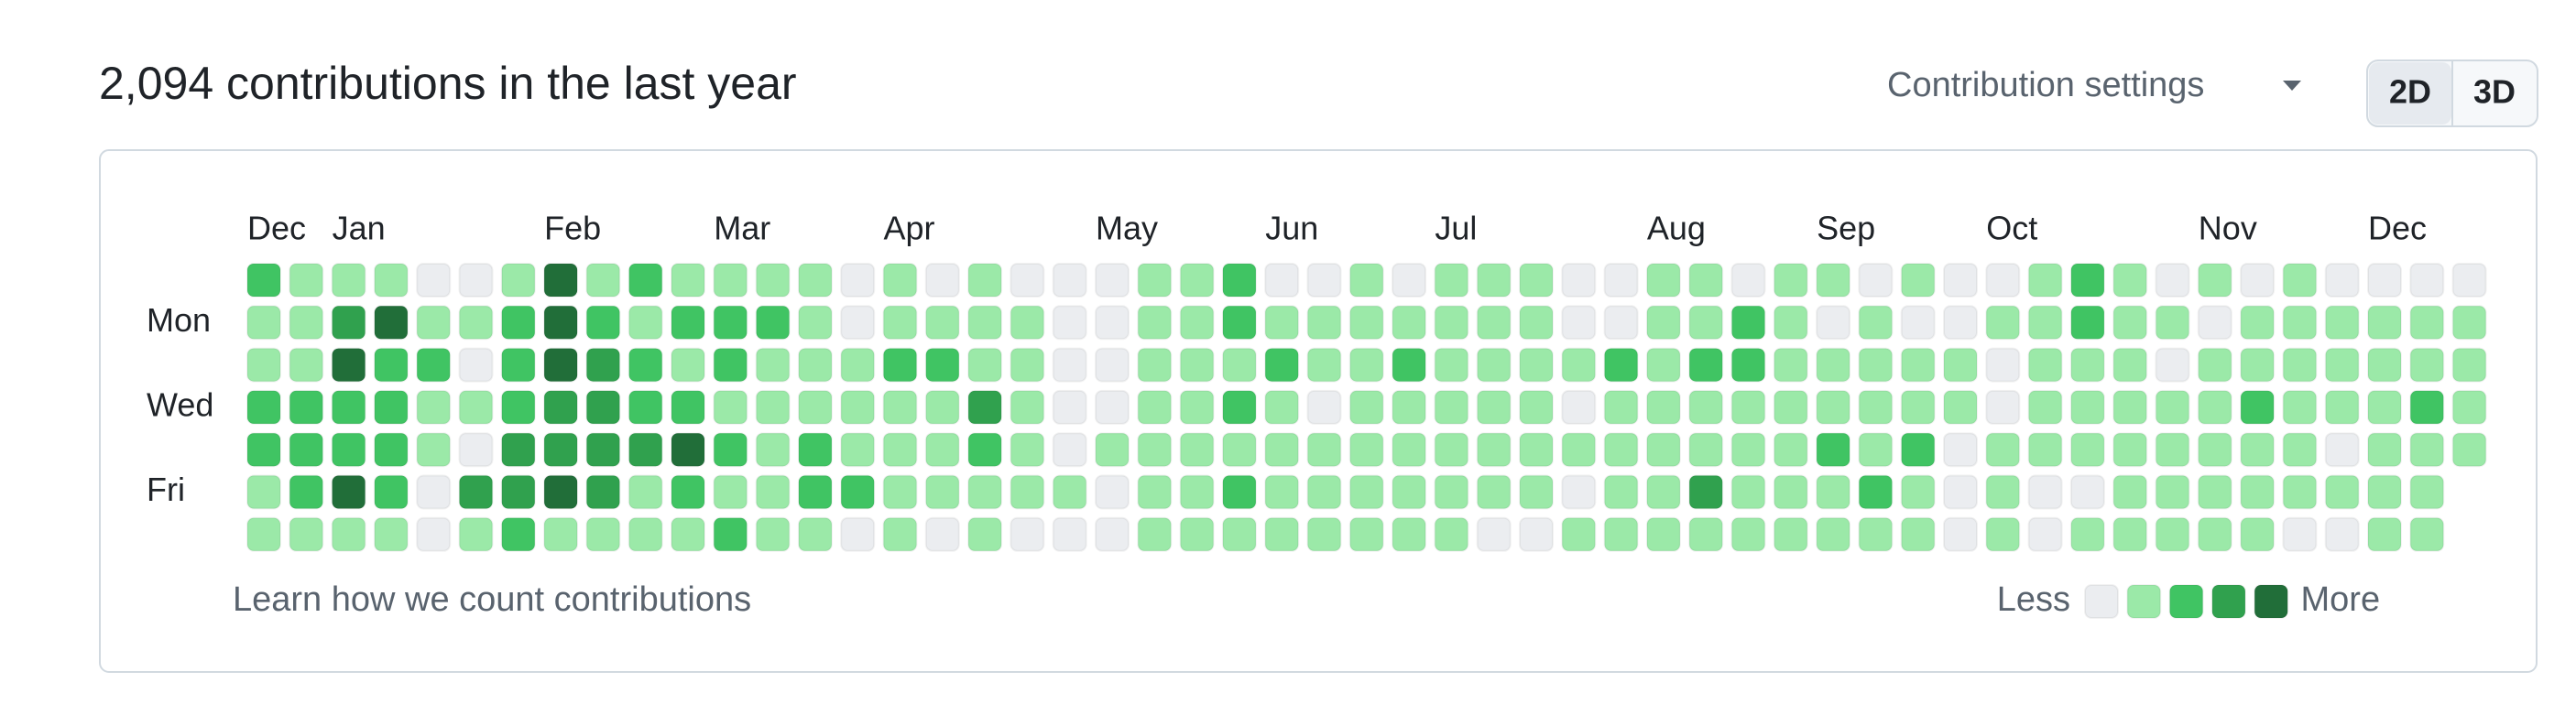 This screenshot has height=715, width=2576. Describe the element at coordinates (573, 228) in the screenshot. I see `month-label: Feb` at that location.